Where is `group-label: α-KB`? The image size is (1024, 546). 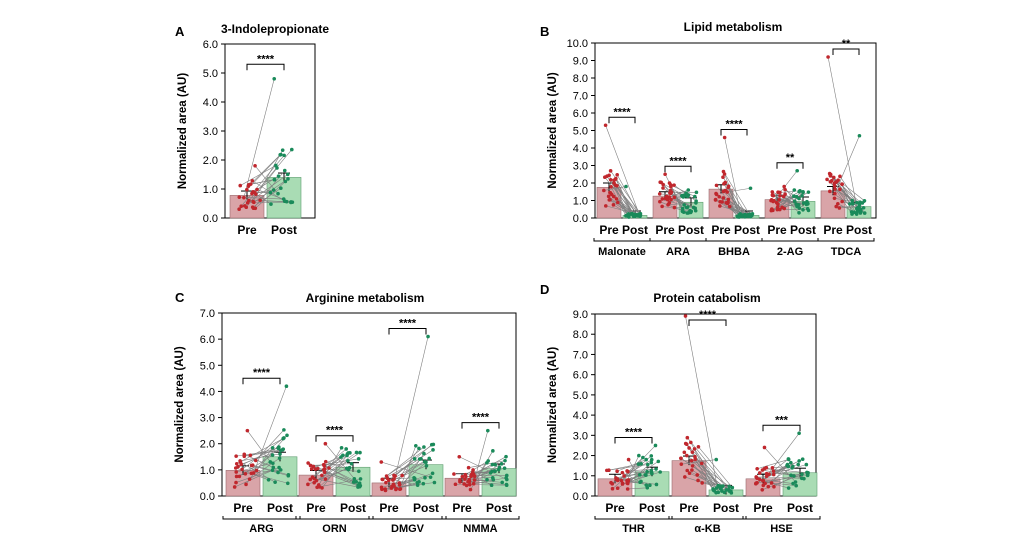
group-label: α-KB is located at coordinates (707, 529).